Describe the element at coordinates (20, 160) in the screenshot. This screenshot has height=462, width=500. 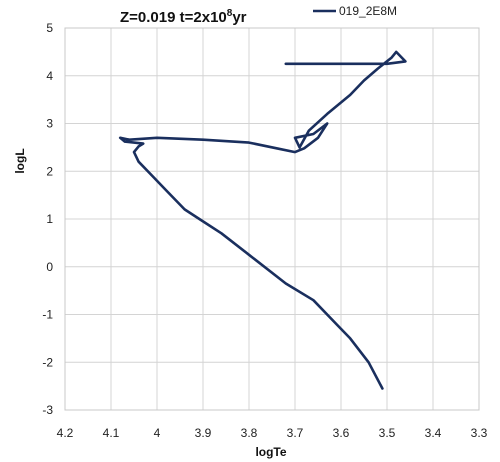
I see `y-axis-label: logL` at that location.